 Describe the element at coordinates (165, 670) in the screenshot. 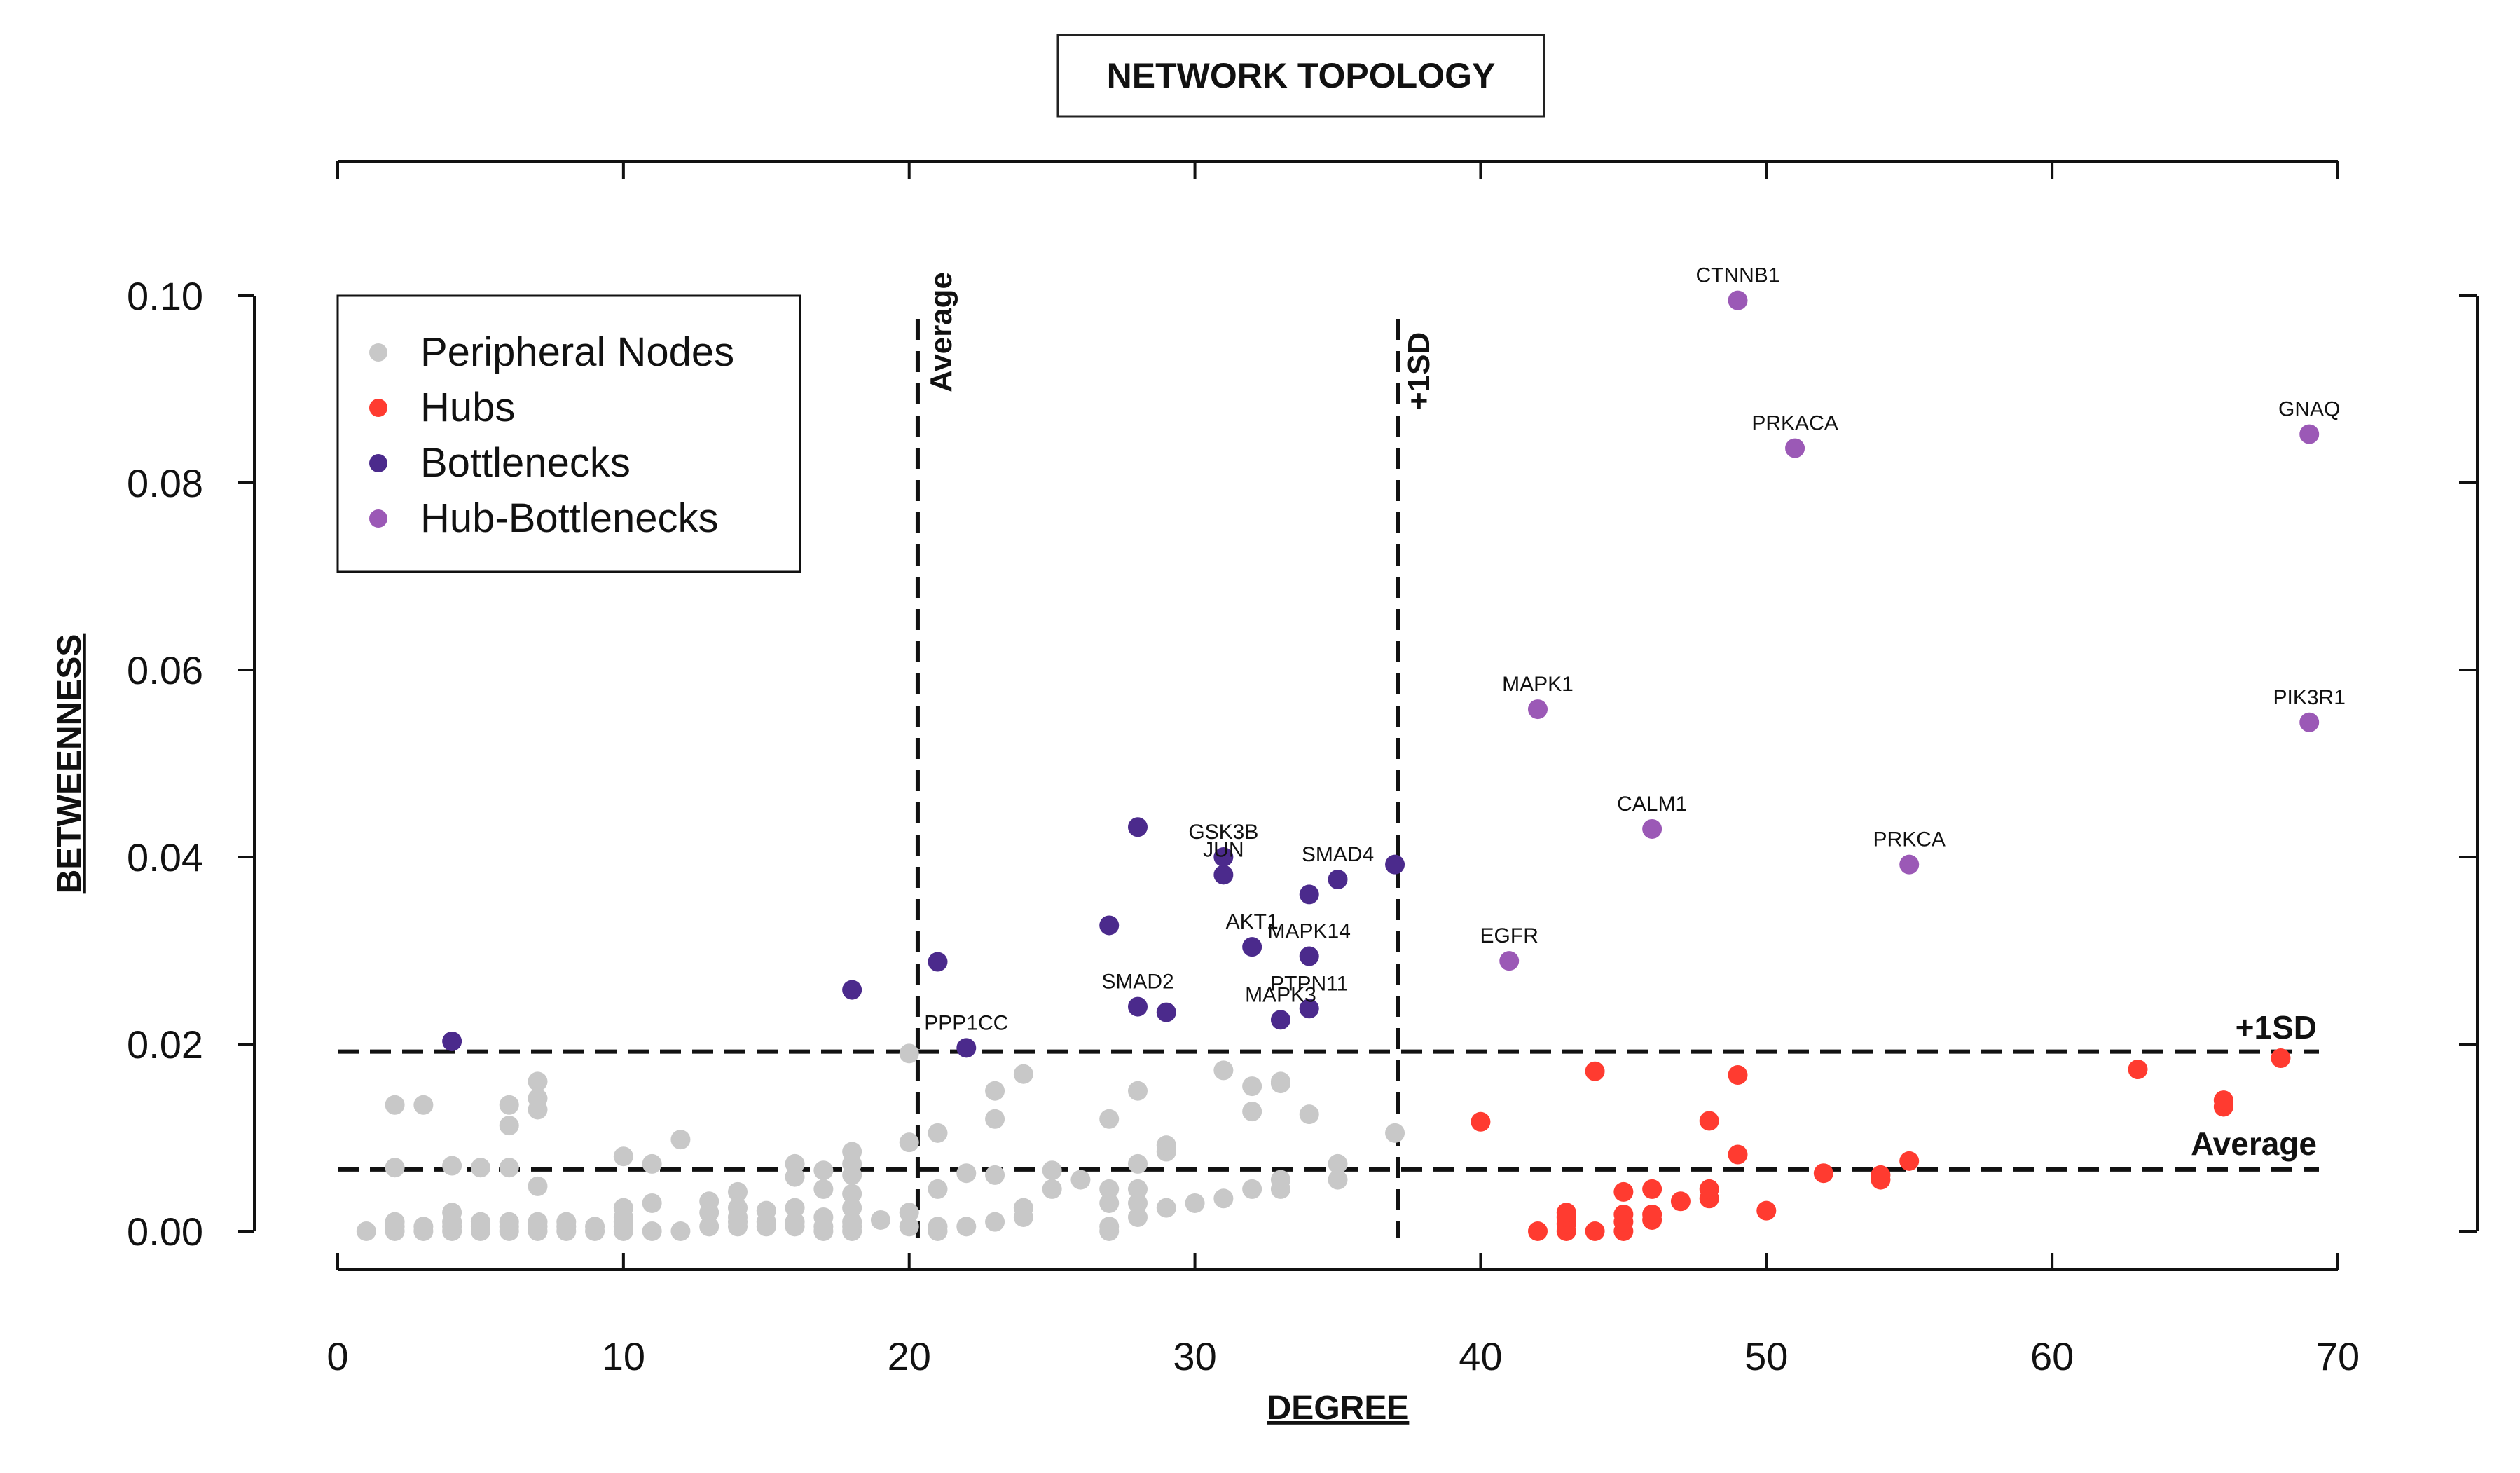

I see `y-tick-label: 0.06` at that location.